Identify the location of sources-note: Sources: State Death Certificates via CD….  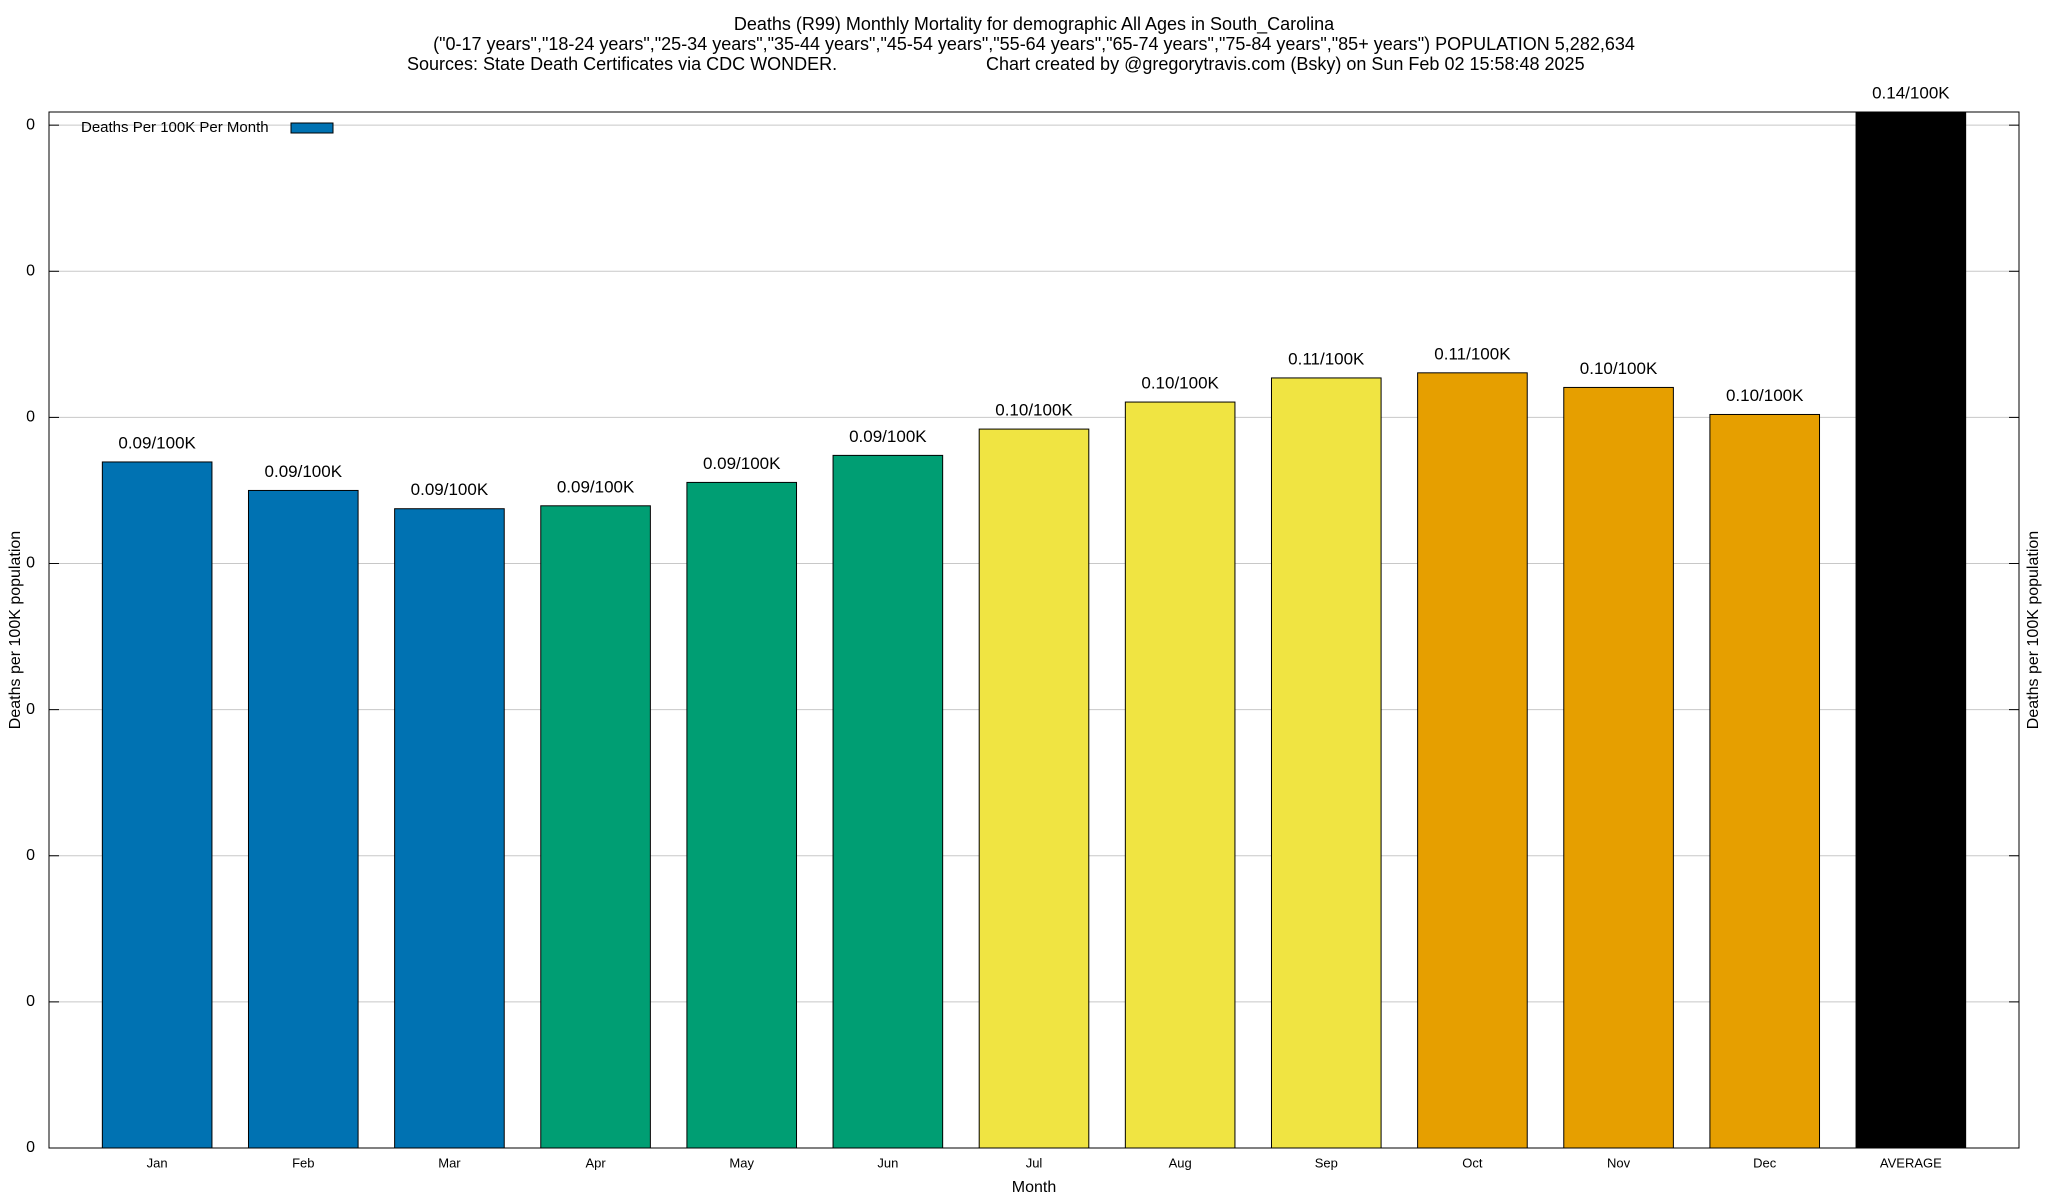
(622, 64).